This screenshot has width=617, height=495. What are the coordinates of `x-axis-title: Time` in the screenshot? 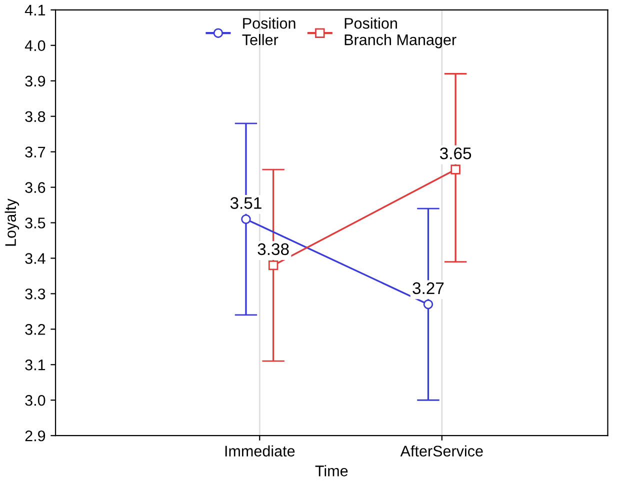 It's located at (331, 470).